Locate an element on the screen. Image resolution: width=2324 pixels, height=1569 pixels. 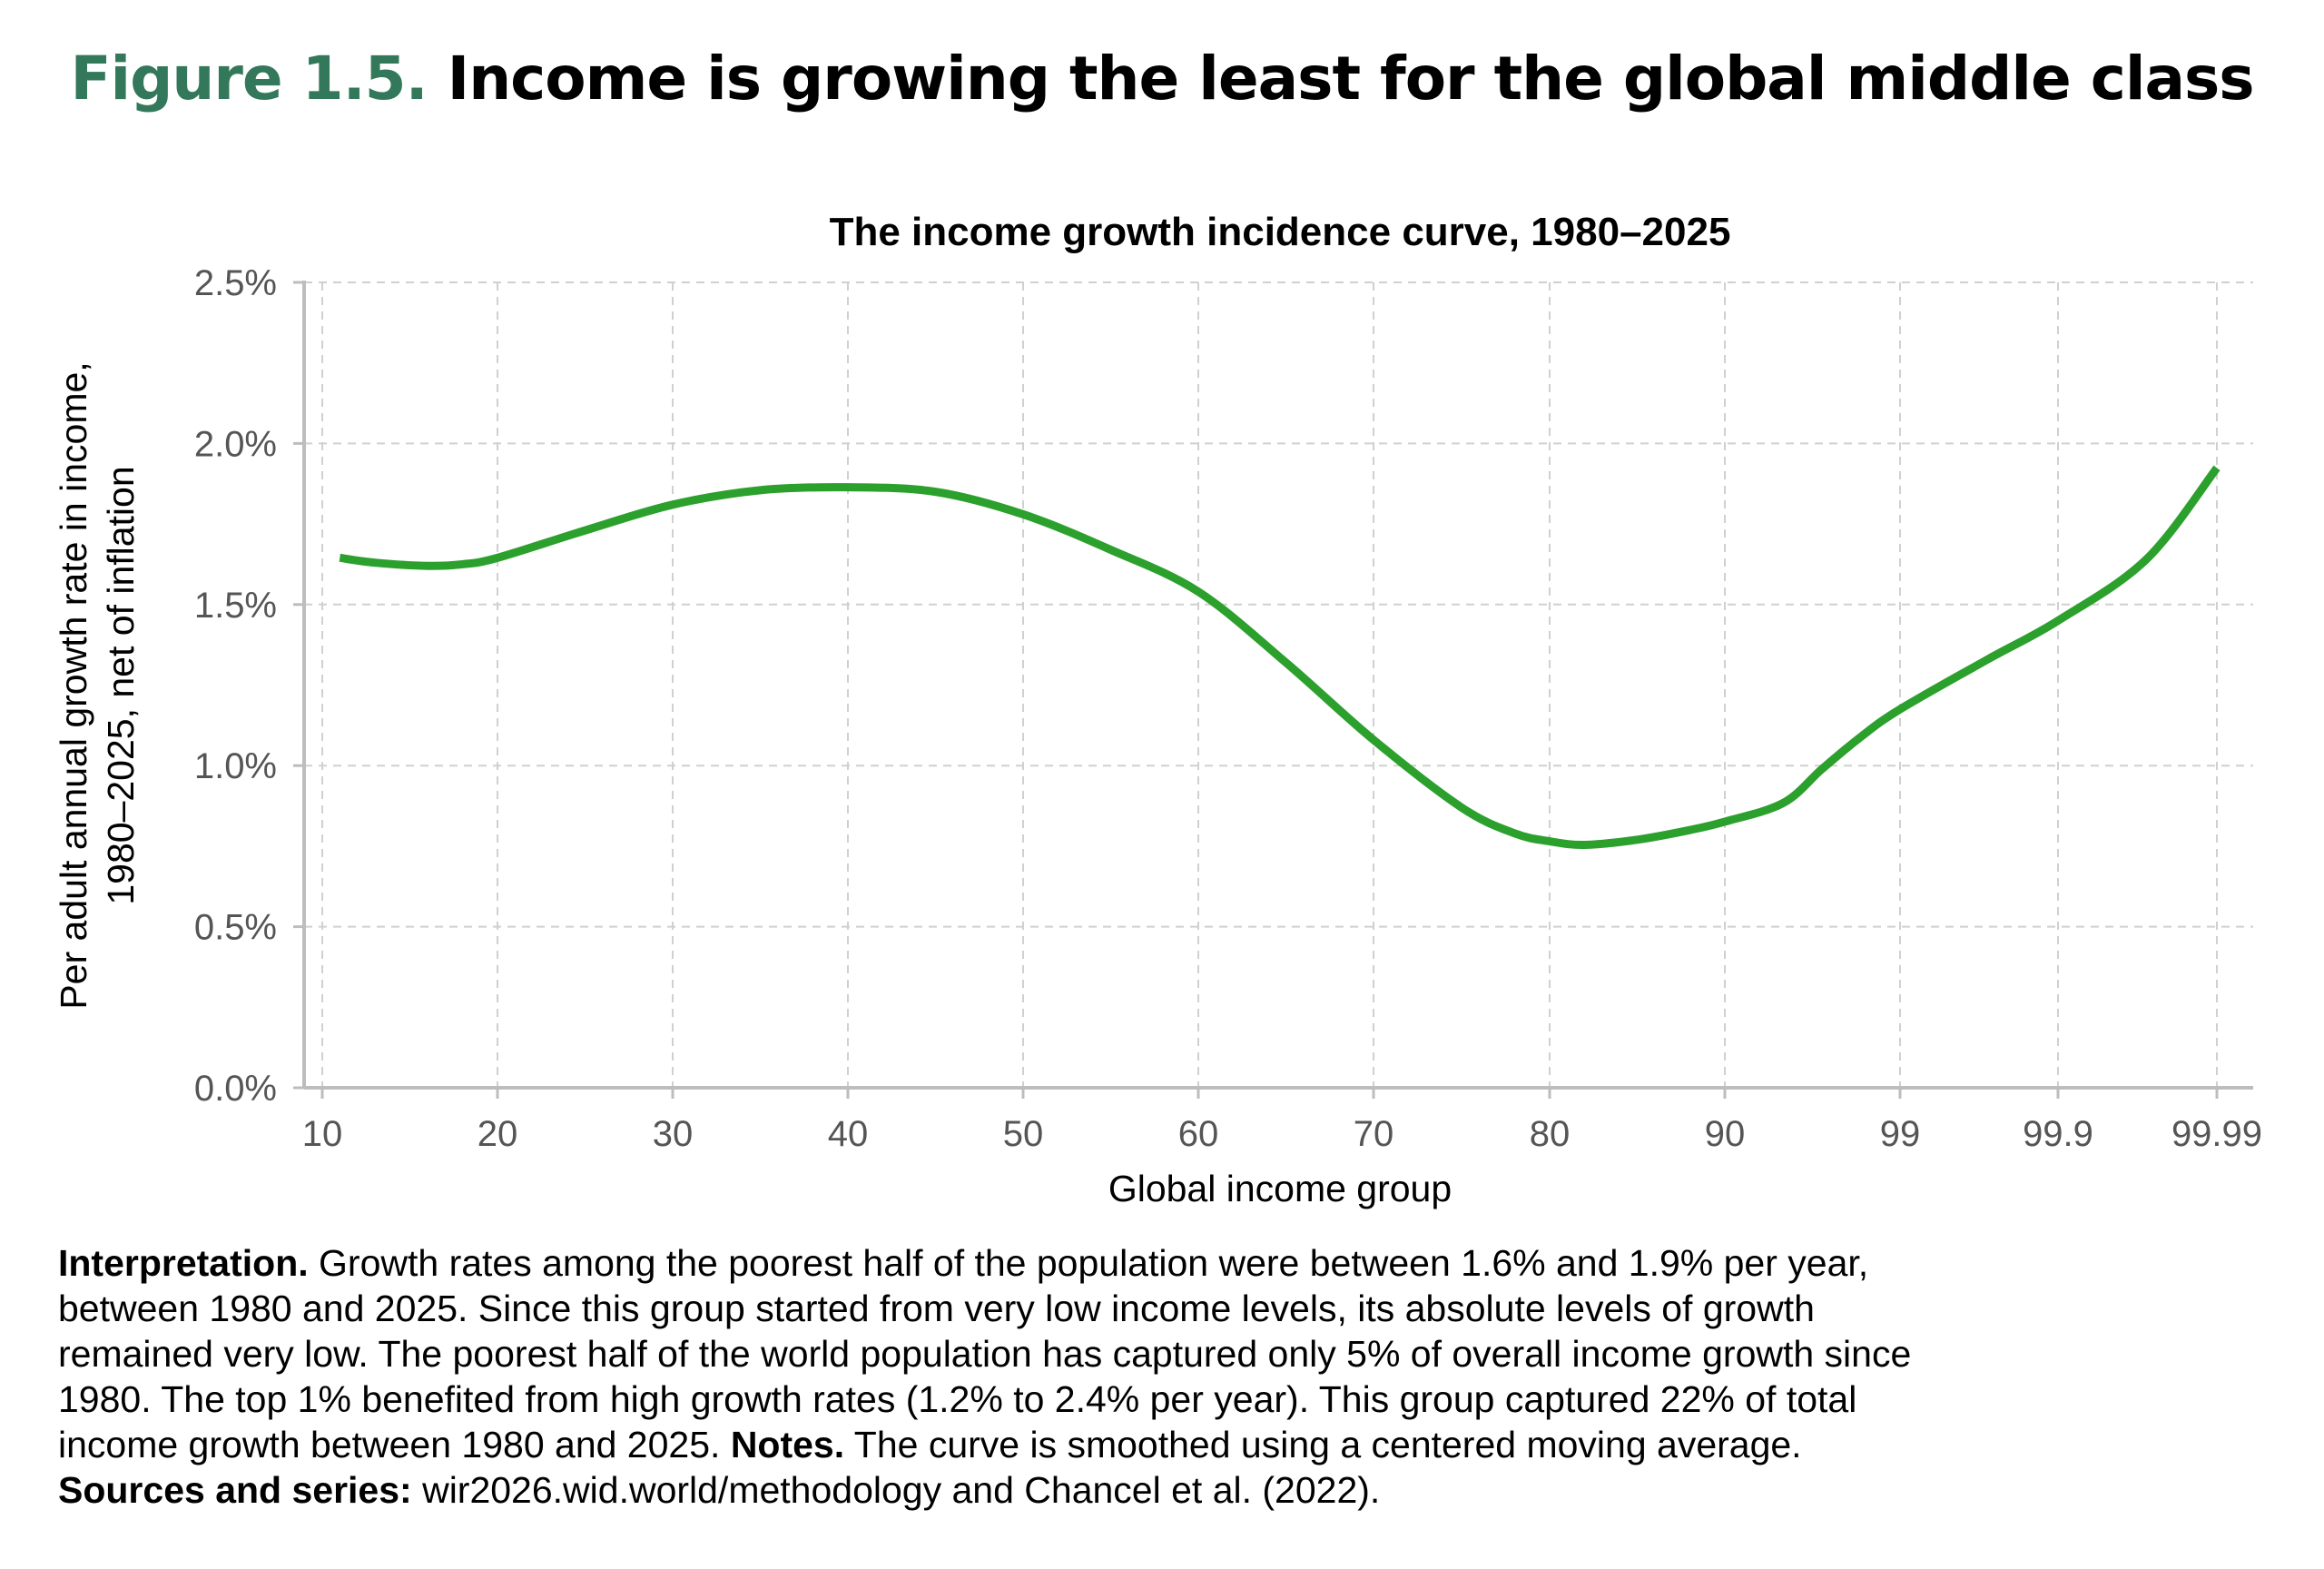
y-tick-label: 1.0% is located at coordinates (235, 766).